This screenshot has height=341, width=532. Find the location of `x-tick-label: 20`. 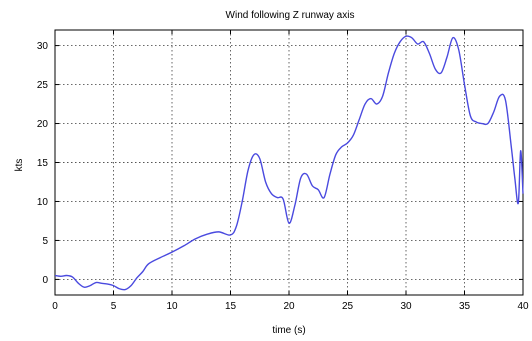

x-tick-label: 20 is located at coordinates (289, 306).